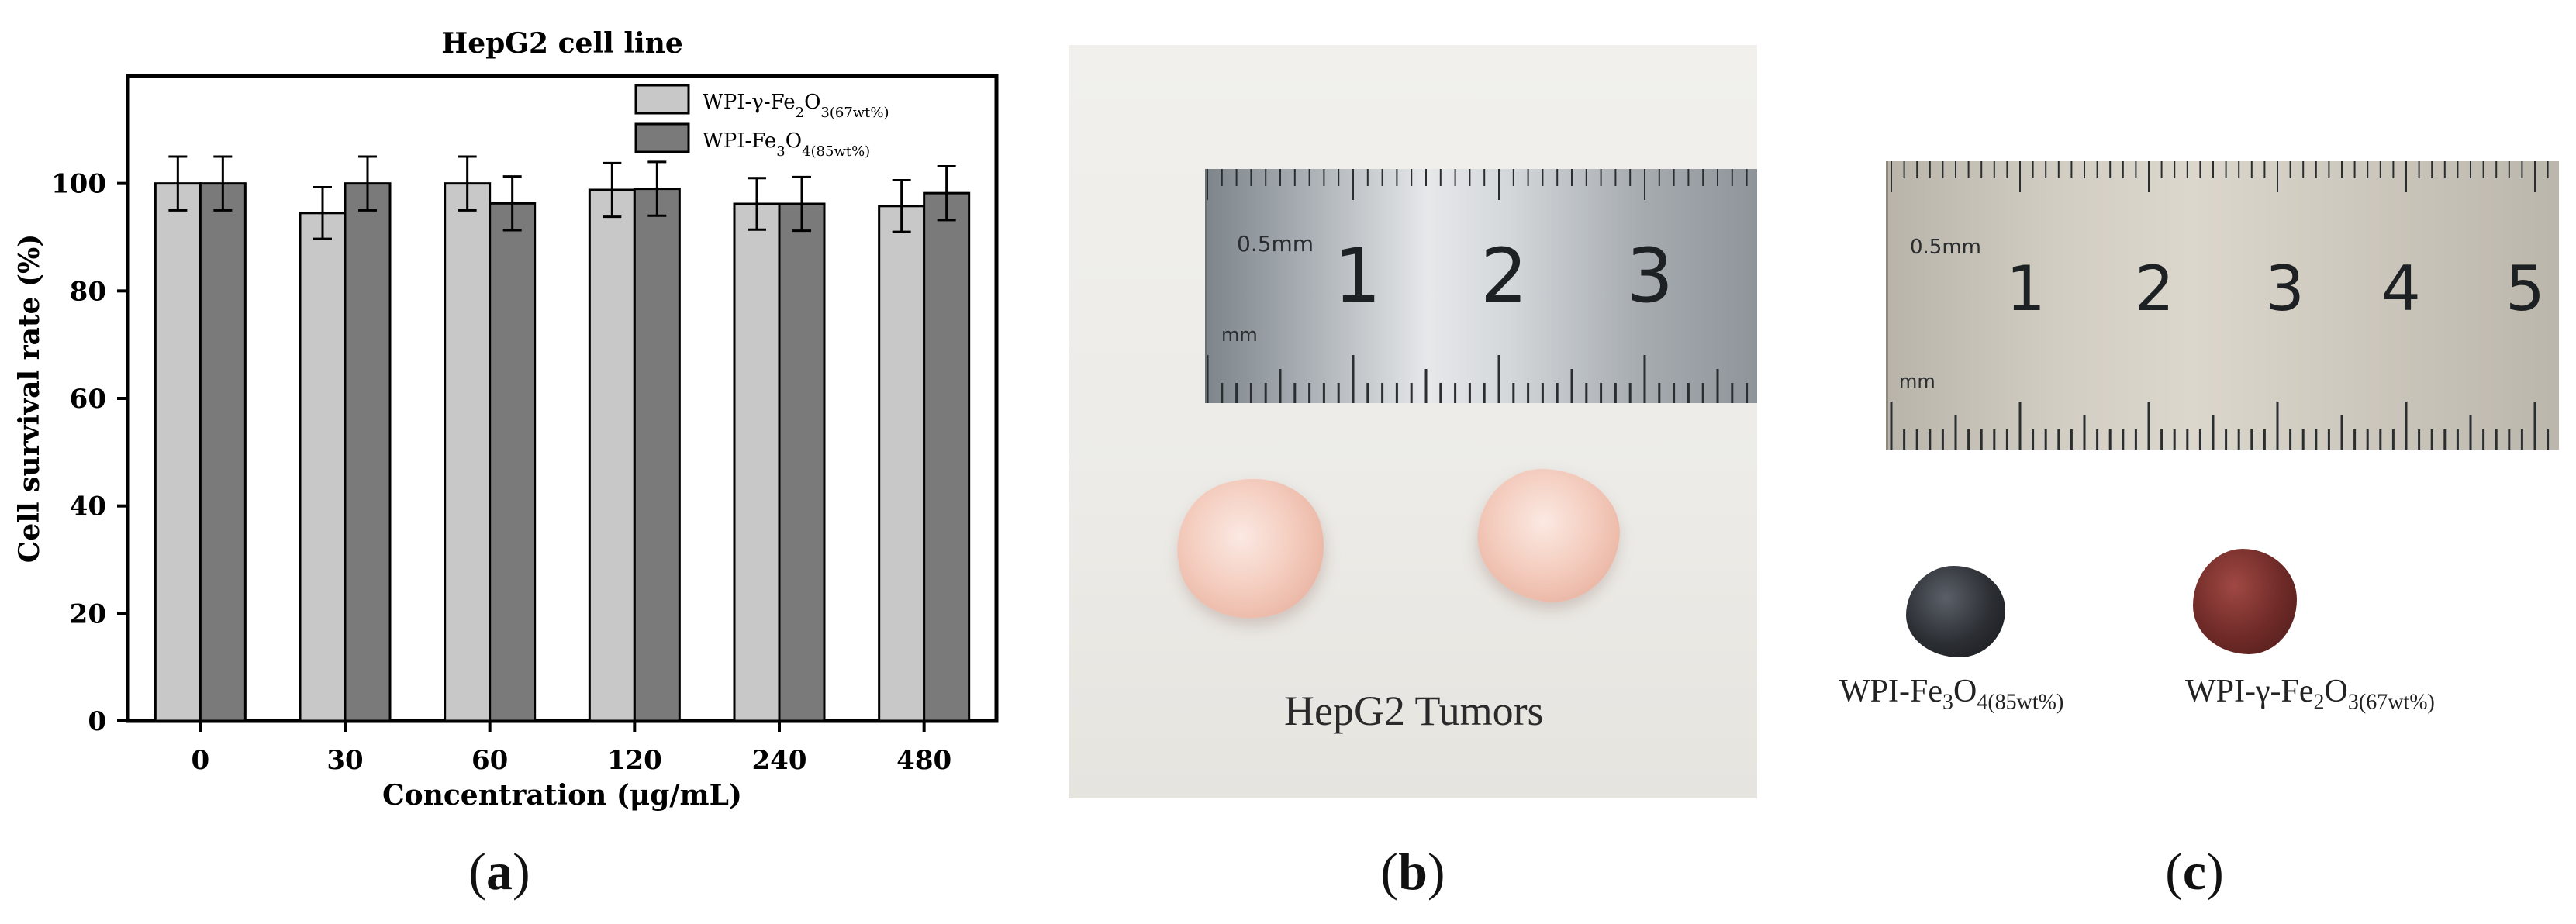 Image resolution: width=2576 pixels, height=924 pixels. Describe the element at coordinates (1276, 244) in the screenshot. I see `ruler-b-scale-top: 0.5mm` at that location.